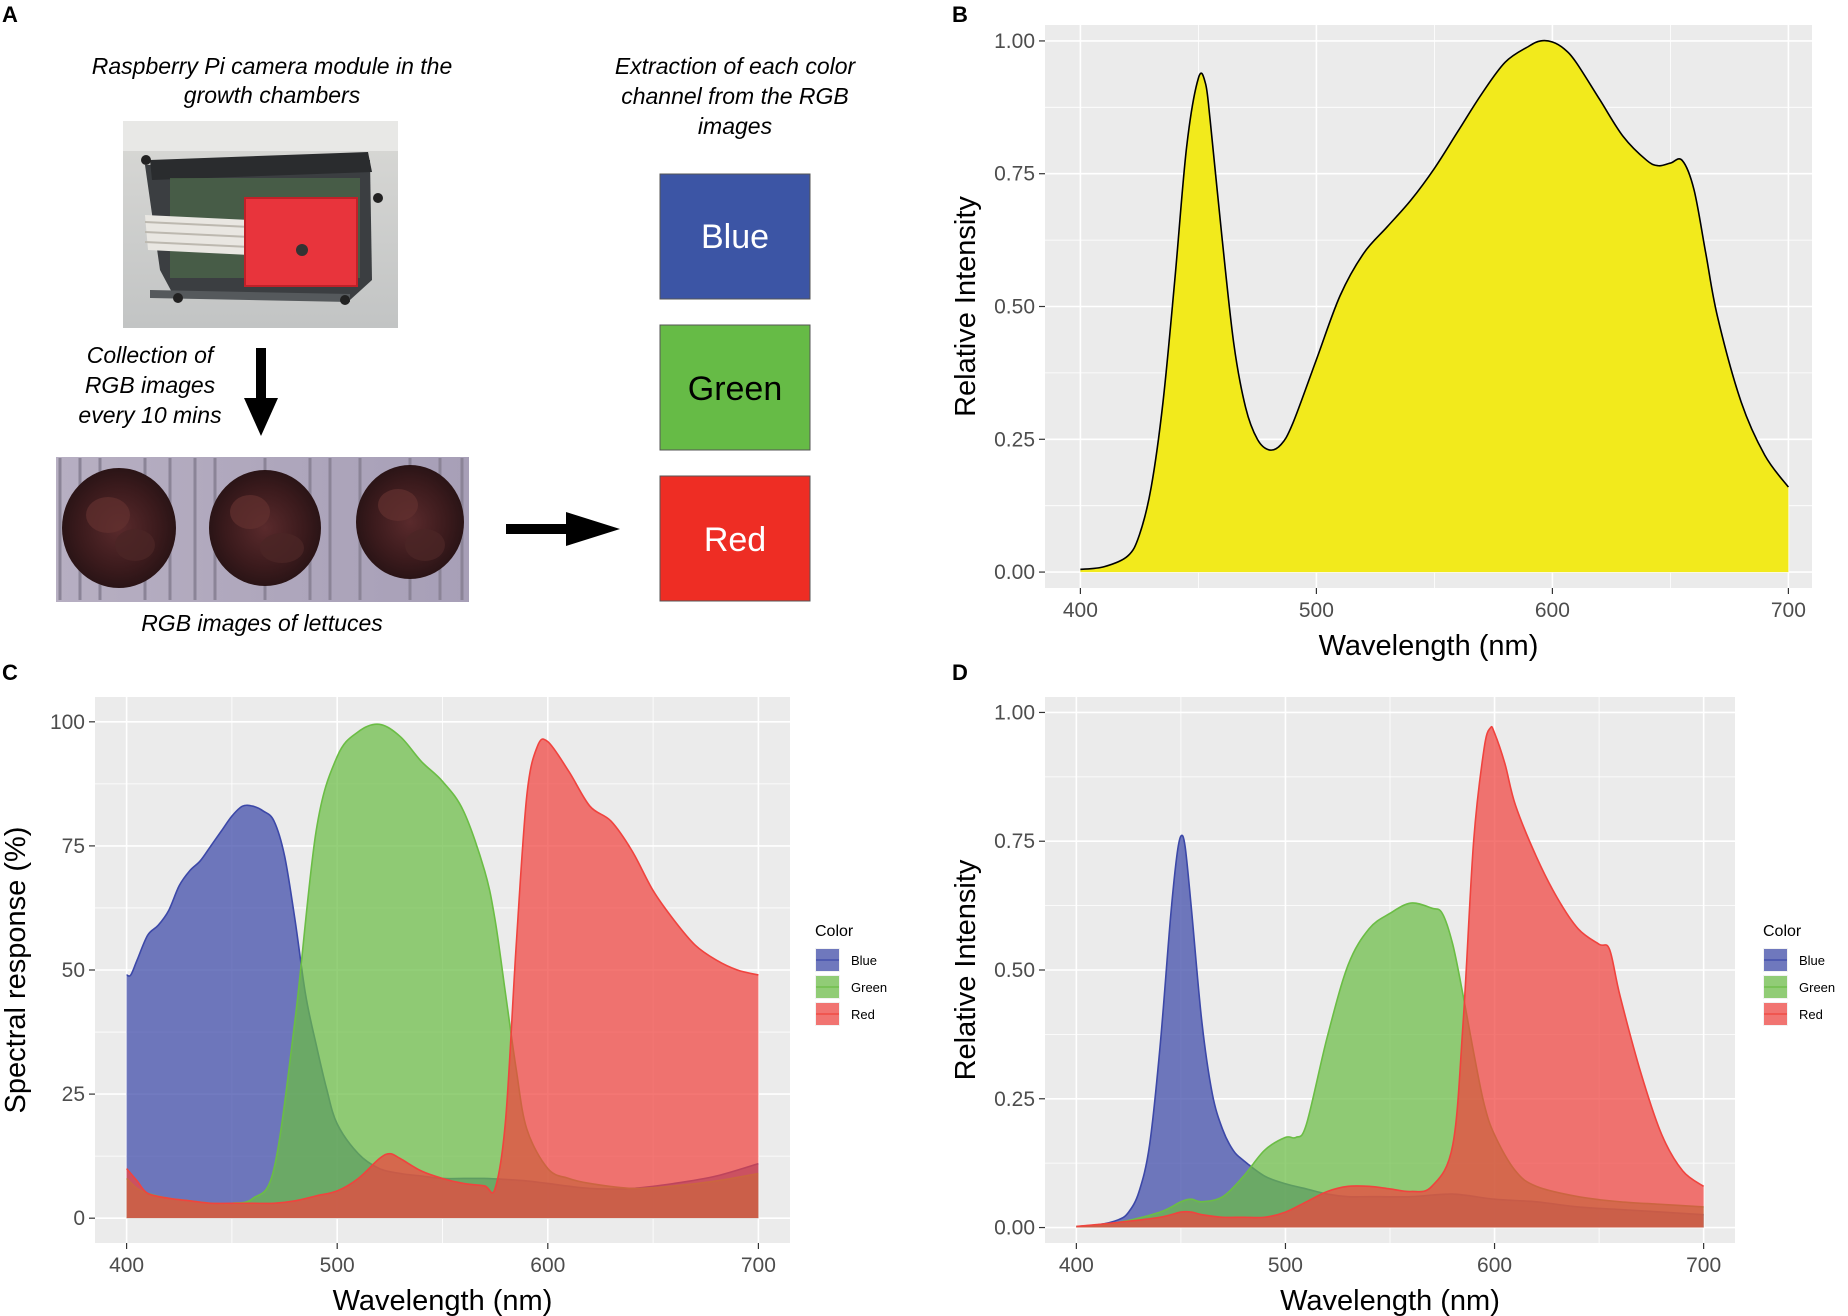 The width and height of the screenshot is (1848, 1316). I want to click on camera-photo, so click(260, 224).